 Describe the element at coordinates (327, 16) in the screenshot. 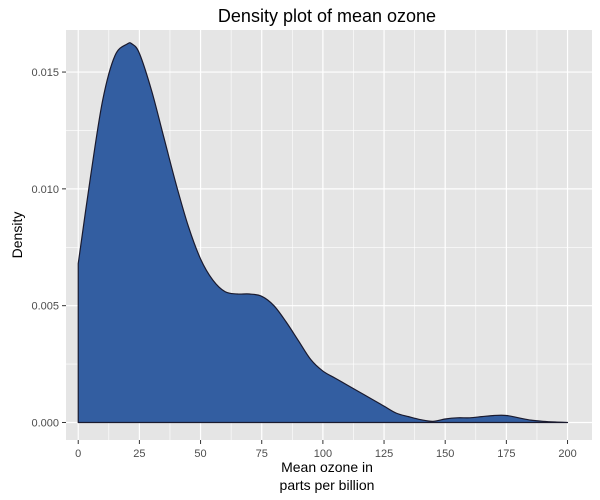

I see `chart-title: Density plot of mean ozone` at that location.